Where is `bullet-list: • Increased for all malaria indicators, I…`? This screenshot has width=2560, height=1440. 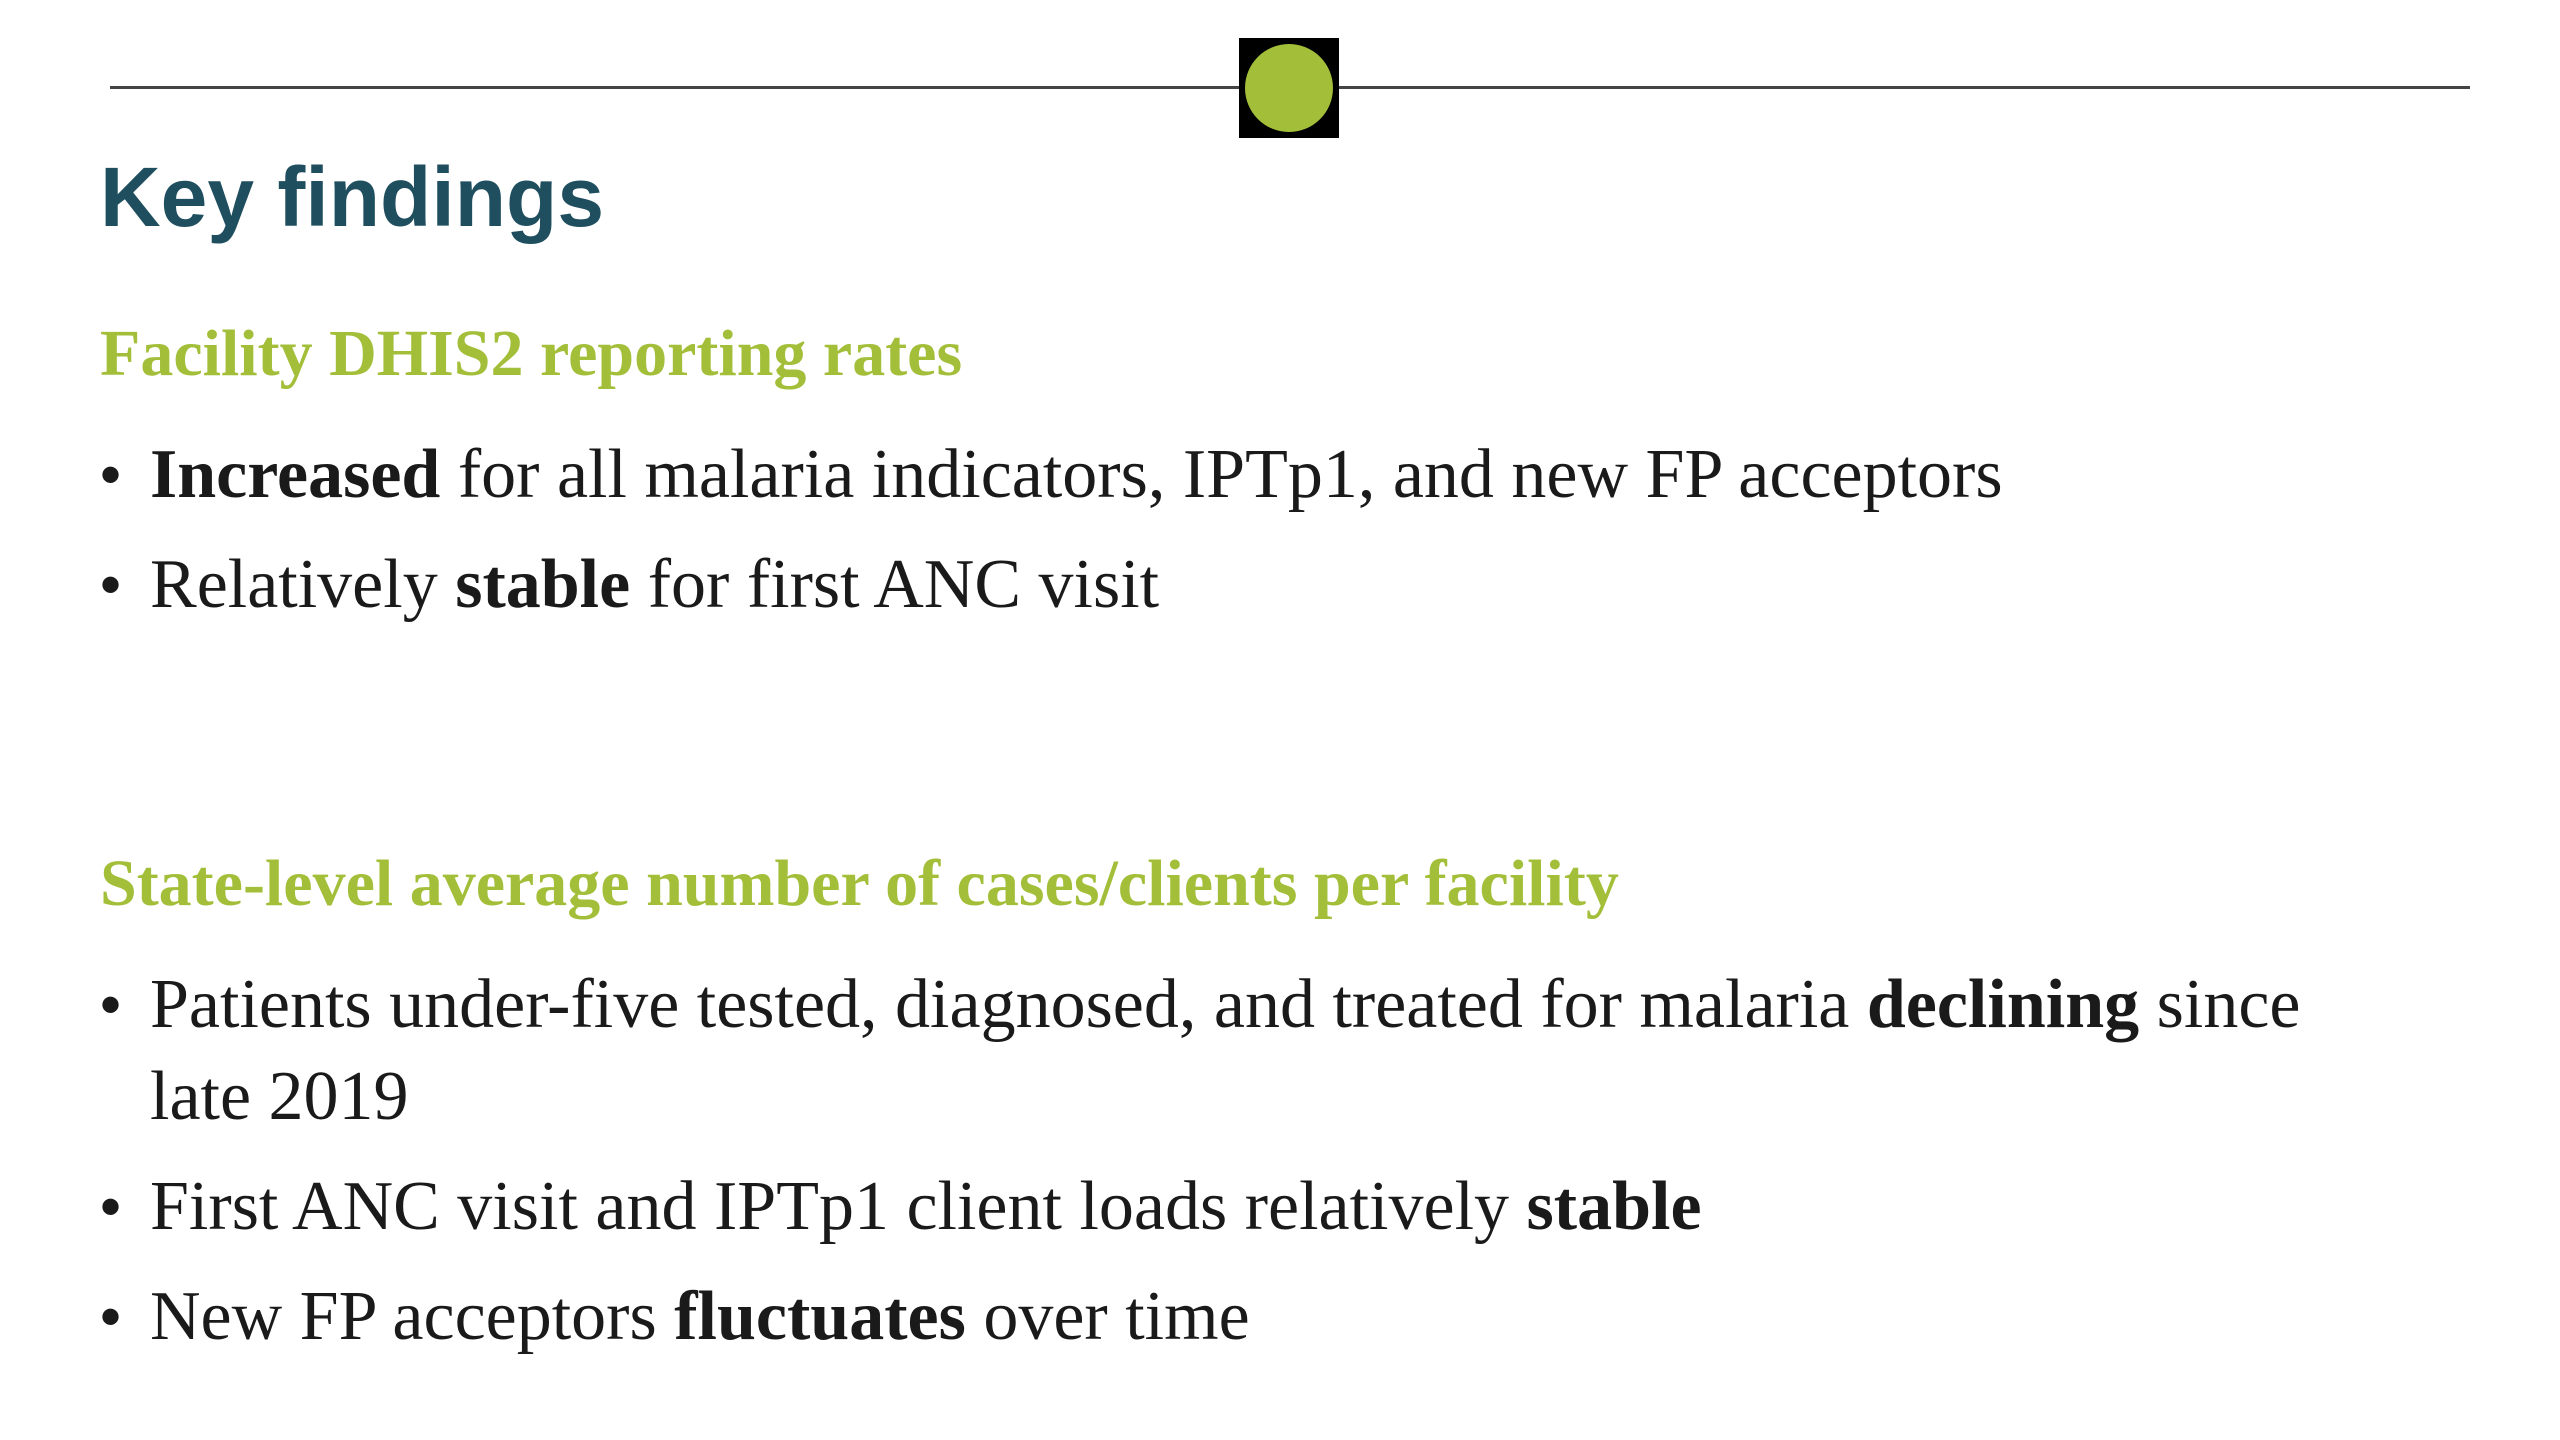 bullet-list: • Increased for all malaria indicators, I… is located at coordinates (1250, 530).